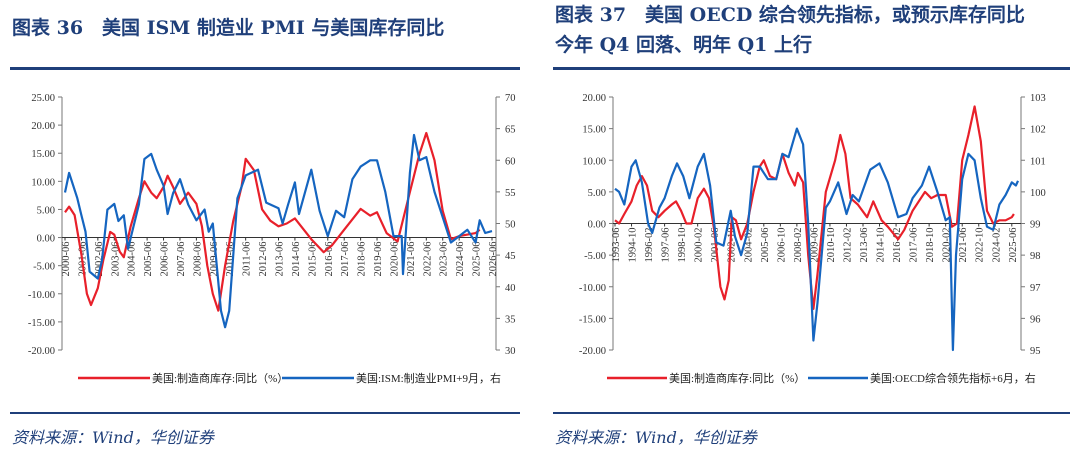 This screenshot has width=1080, height=451. I want to click on right-chart-title-line1: 图表 37 美国 OECD 综合领先指标，或预示库存同比, so click(790, 15).